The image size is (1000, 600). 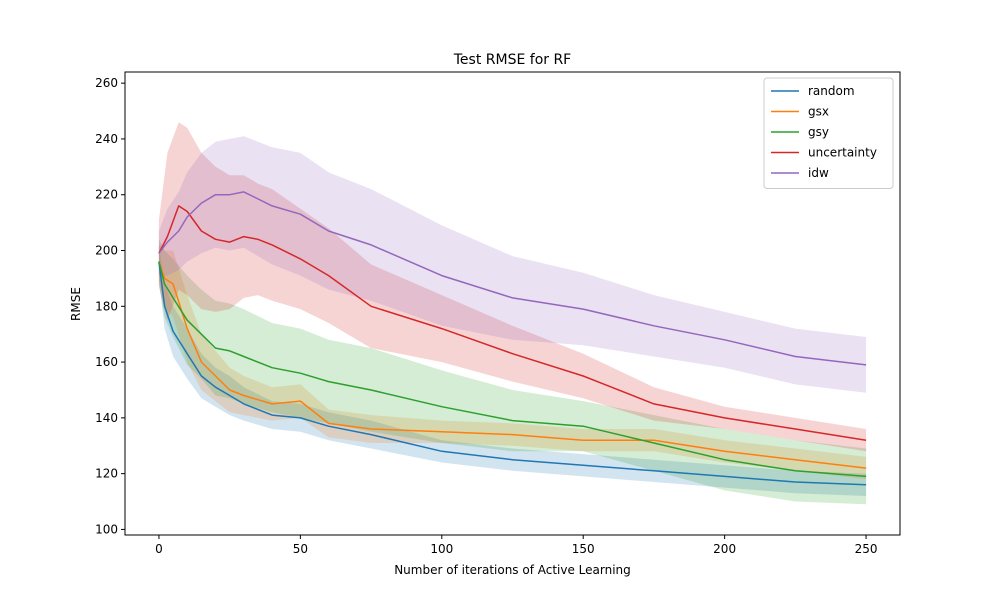 I want to click on x-tick-label: 150, so click(x=583, y=549).